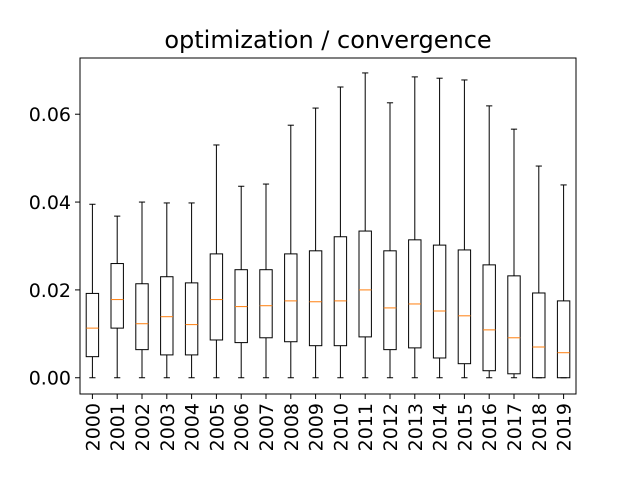 The image size is (640, 480). I want to click on box-2012, so click(390, 300).